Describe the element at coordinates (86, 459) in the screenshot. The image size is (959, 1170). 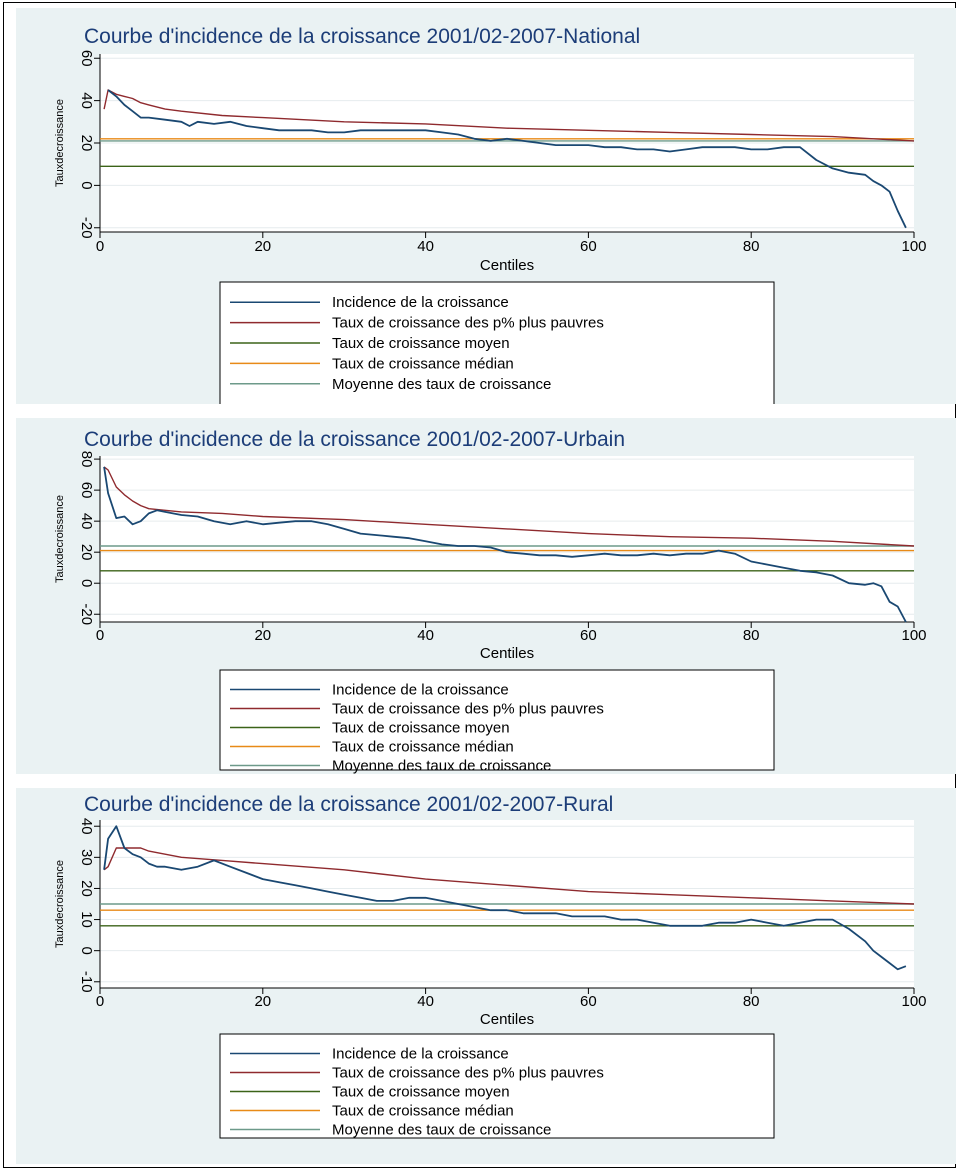
I see `y-tick-label: 80` at that location.